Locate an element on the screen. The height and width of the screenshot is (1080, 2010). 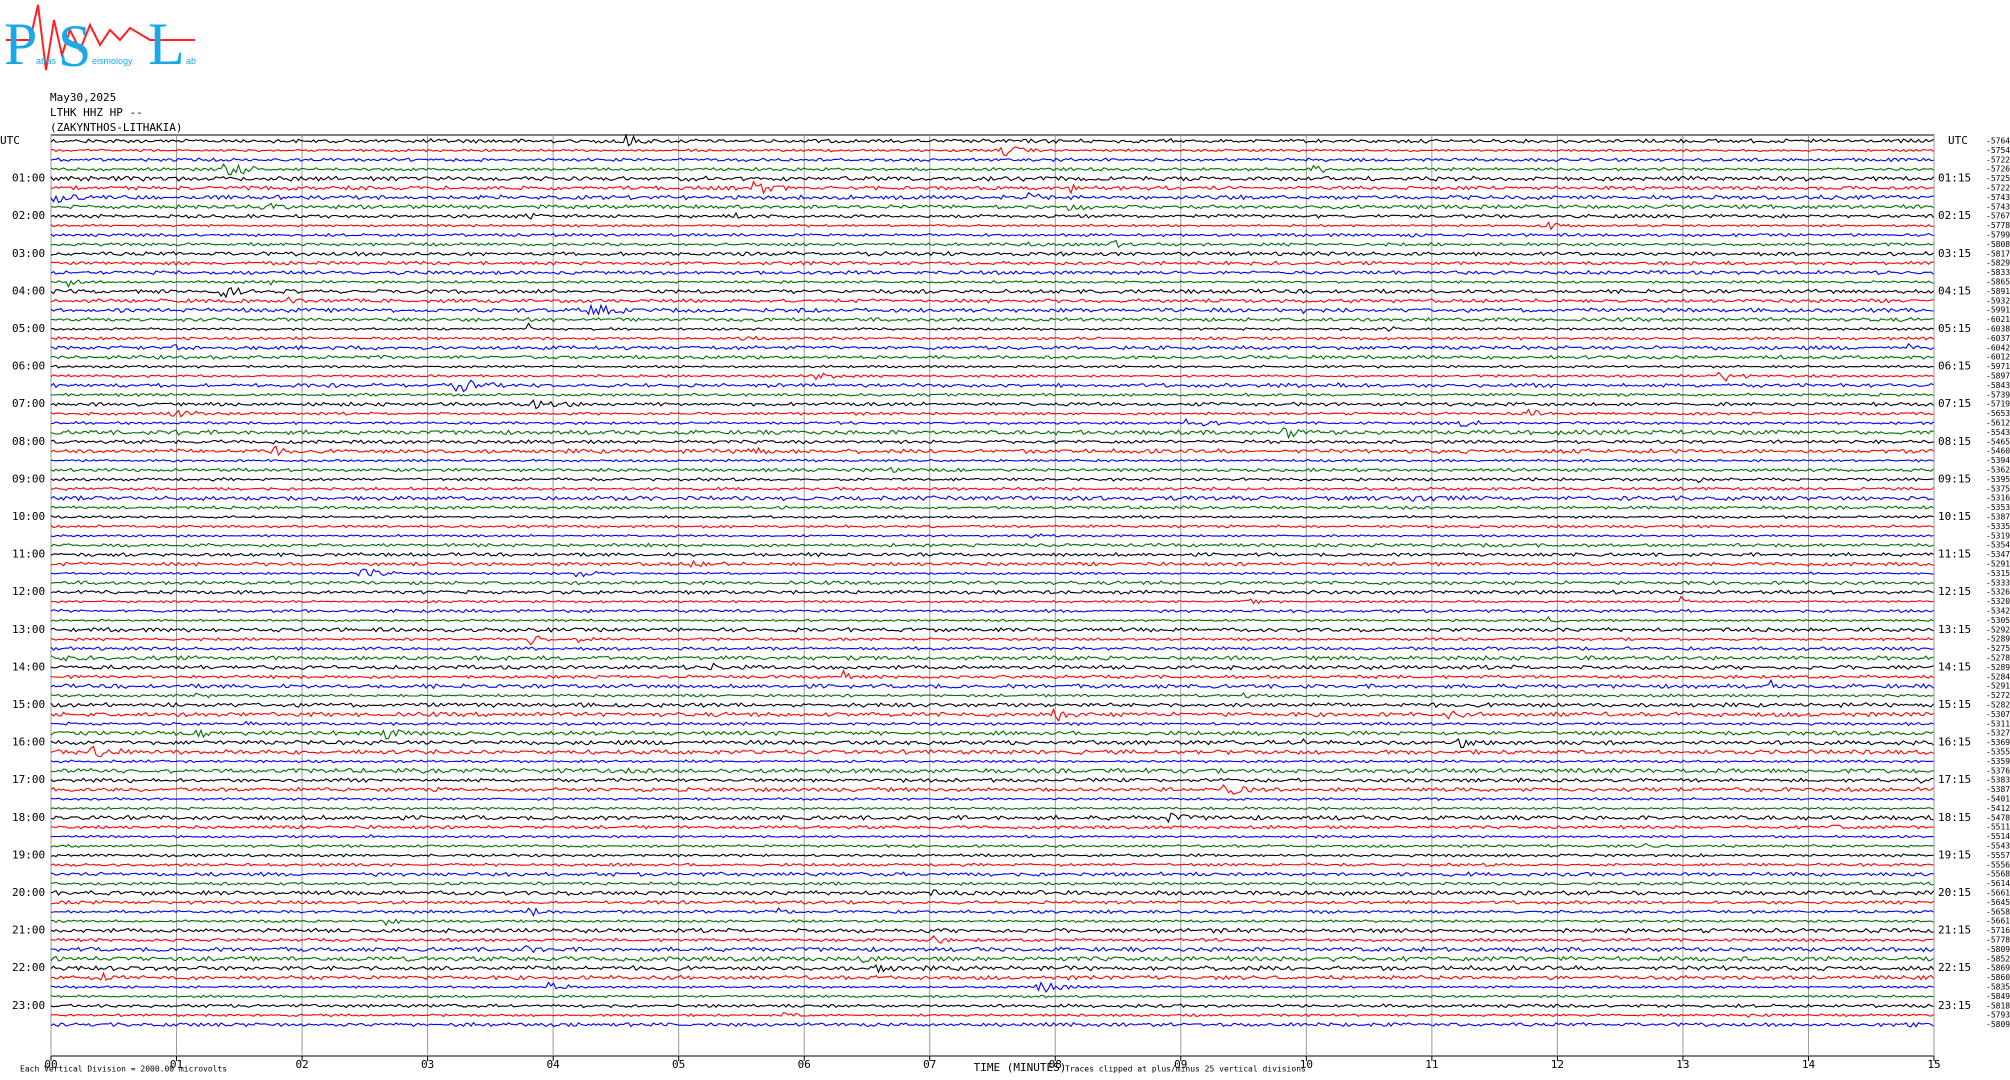
offset-label: -5316 is located at coordinates (1998, 498).